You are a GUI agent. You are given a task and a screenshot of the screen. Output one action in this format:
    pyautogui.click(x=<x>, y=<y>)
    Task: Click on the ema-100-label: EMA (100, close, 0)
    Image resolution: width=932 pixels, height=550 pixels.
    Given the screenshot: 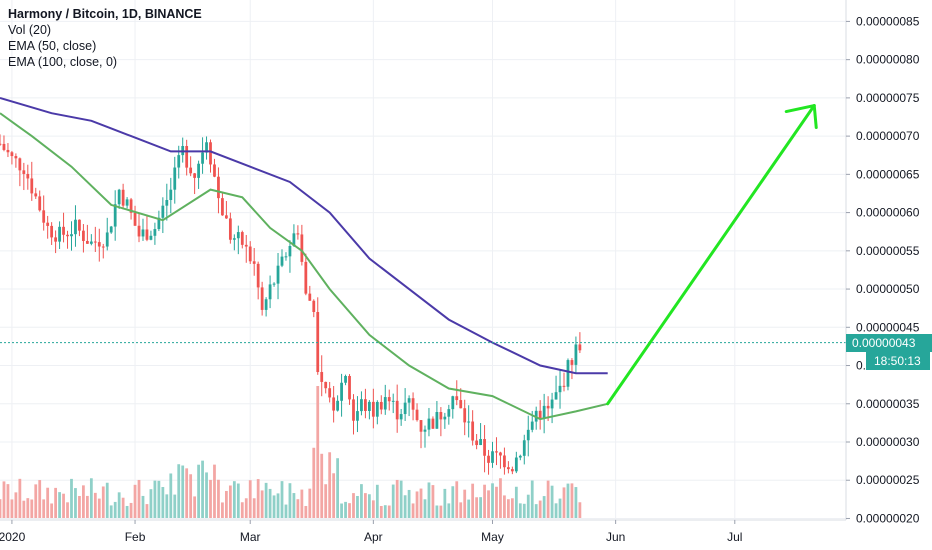 What is the action you would take?
    pyautogui.click(x=63, y=62)
    